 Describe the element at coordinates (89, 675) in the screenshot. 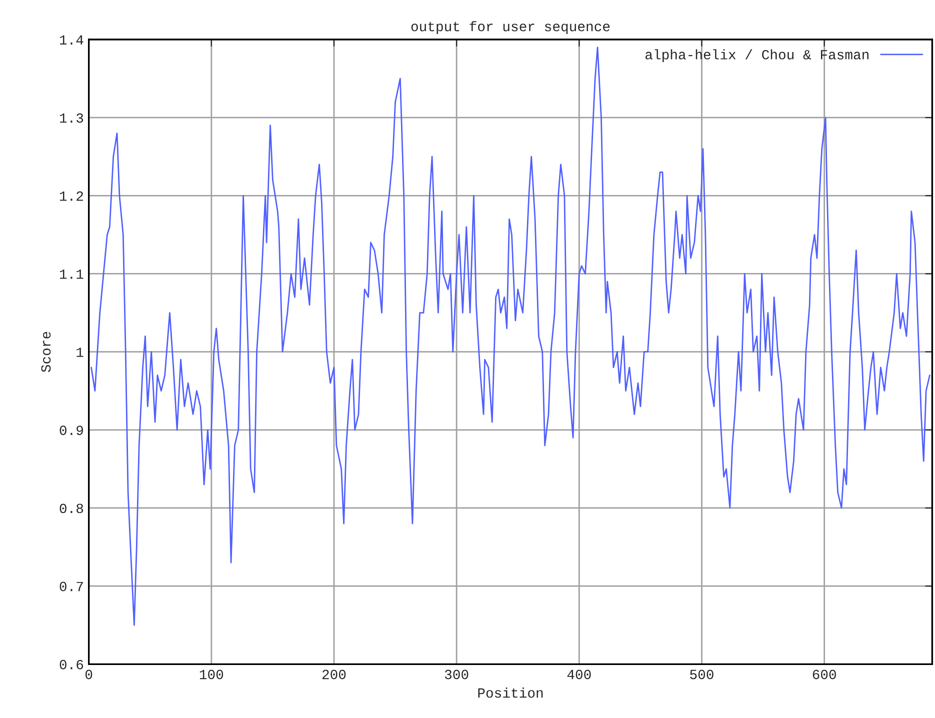

I see `x-tick-label: 0` at that location.